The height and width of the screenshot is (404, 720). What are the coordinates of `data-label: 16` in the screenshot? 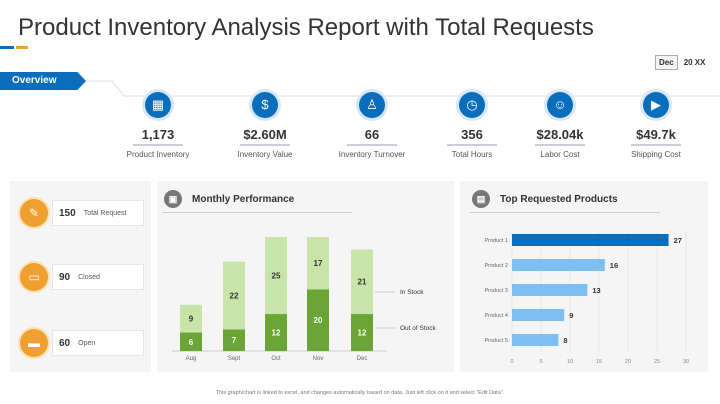 It's located at (614, 265).